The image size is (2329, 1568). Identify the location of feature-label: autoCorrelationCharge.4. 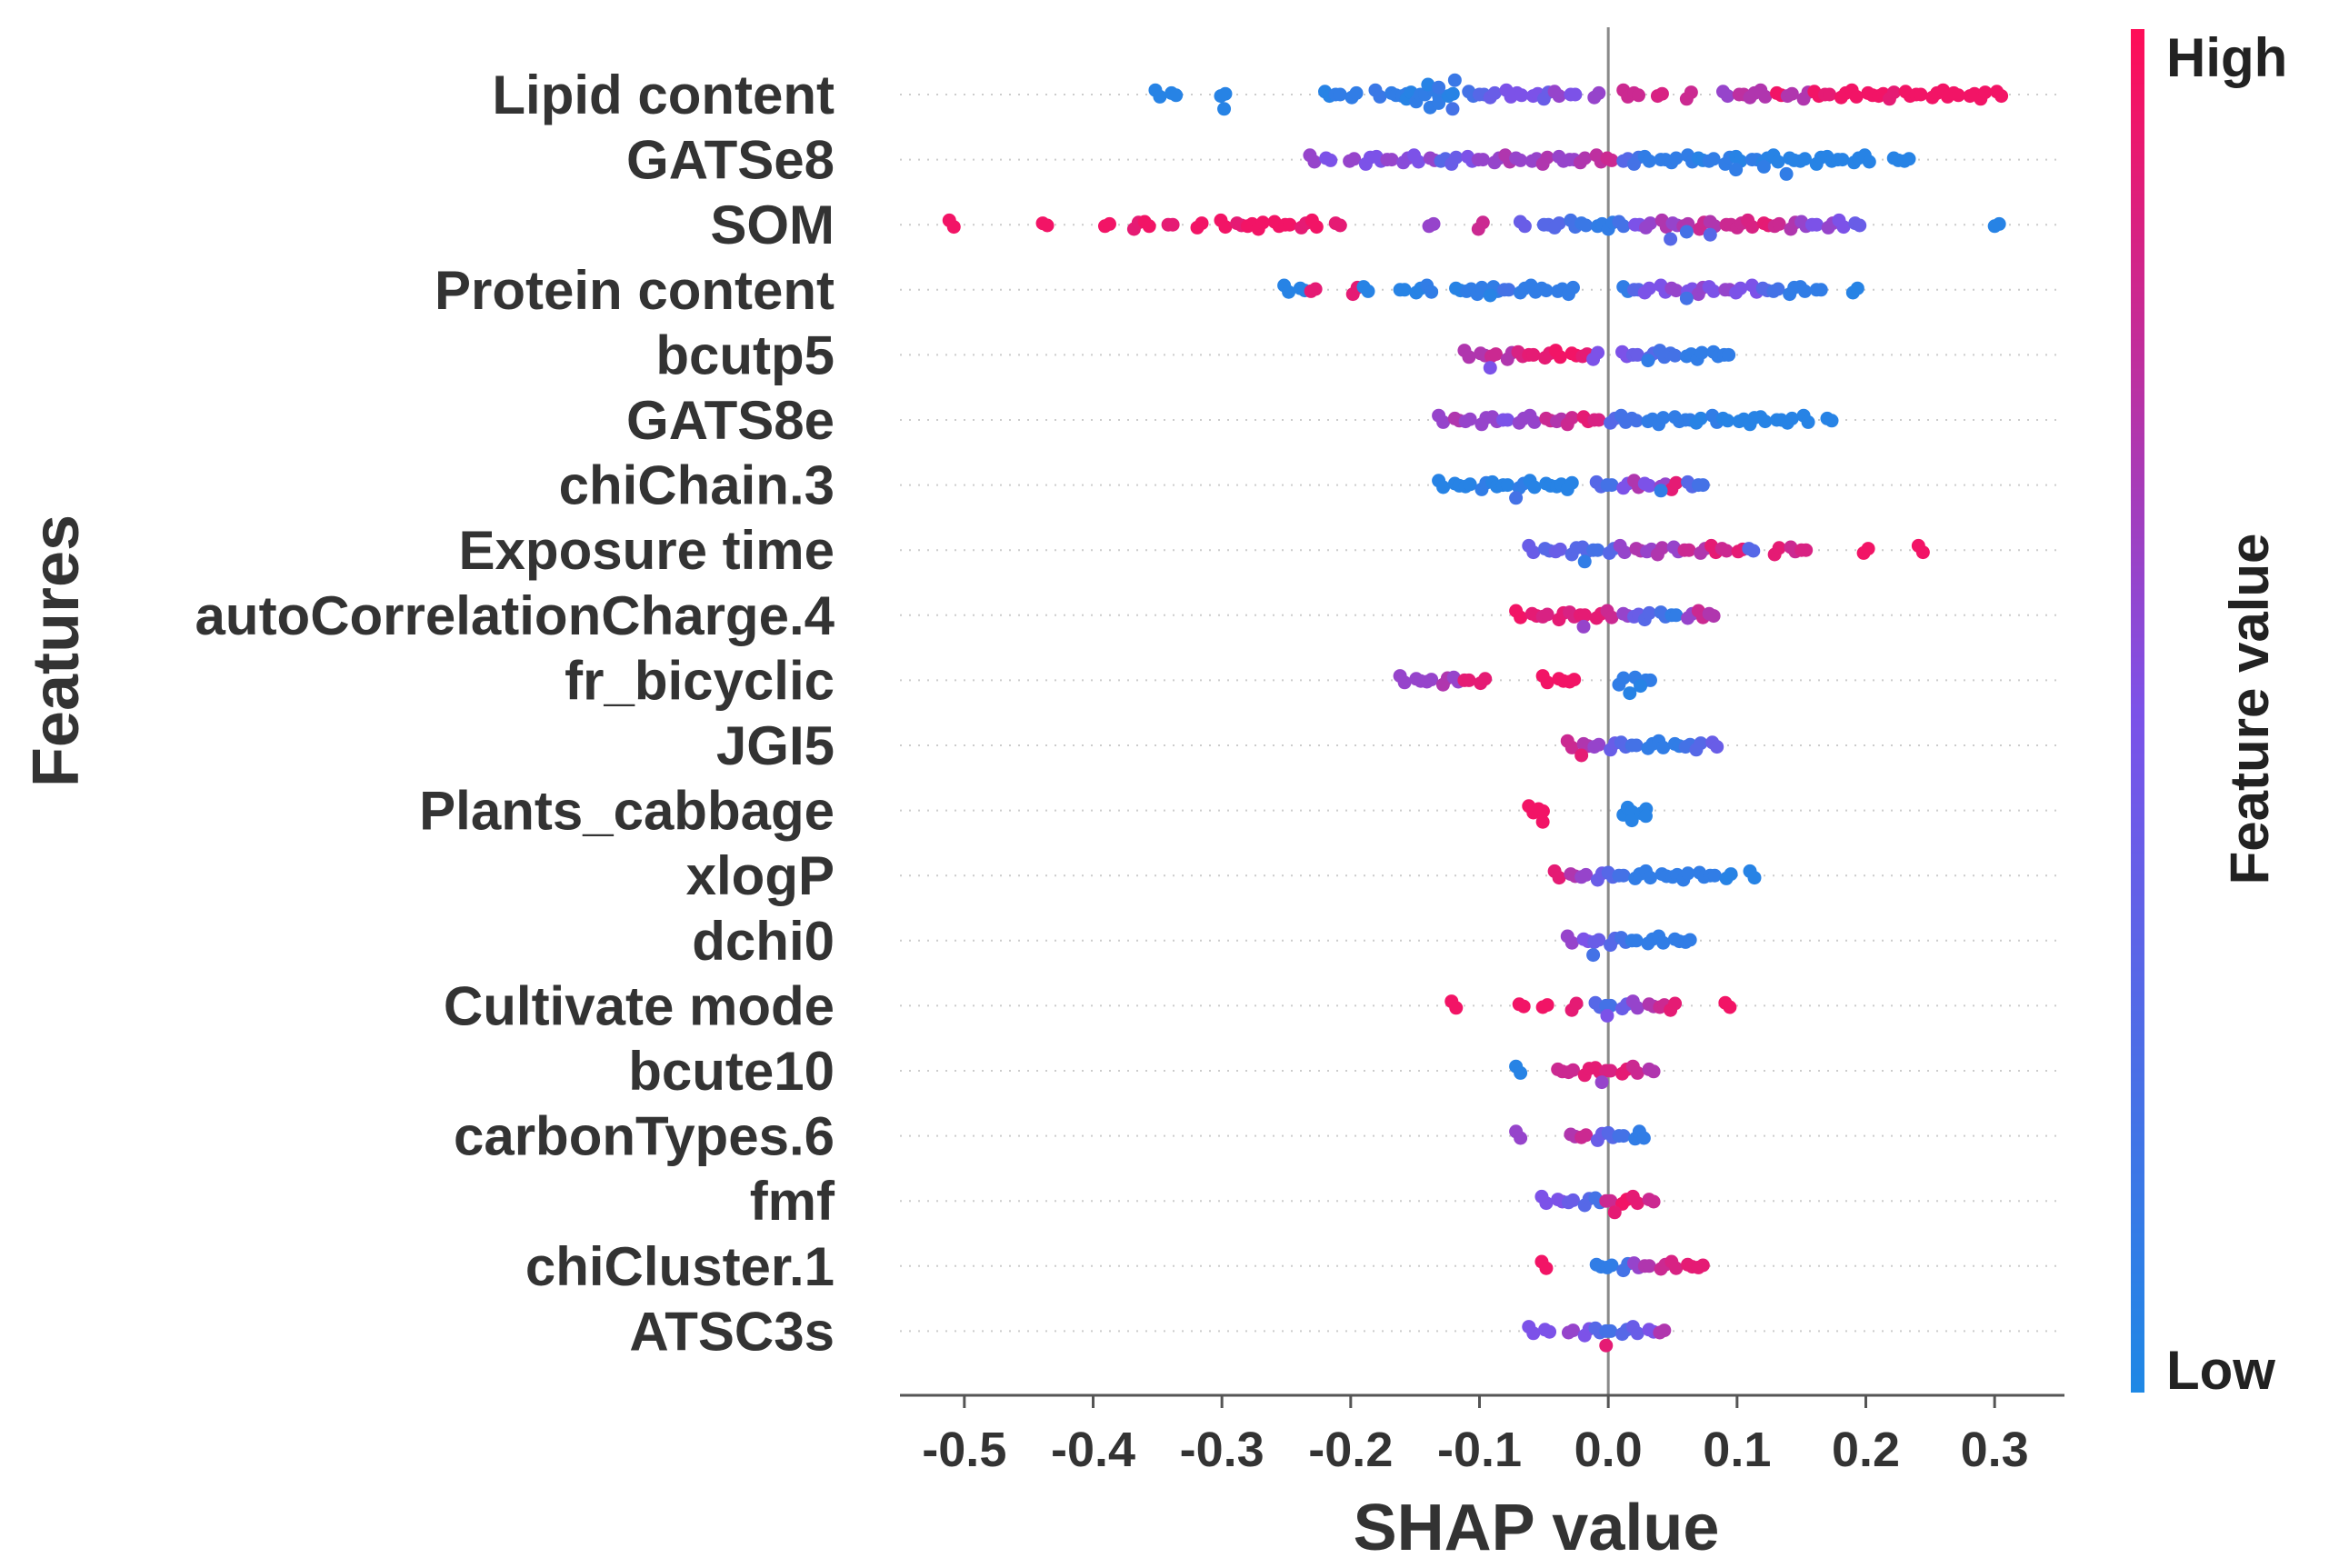
(515, 616).